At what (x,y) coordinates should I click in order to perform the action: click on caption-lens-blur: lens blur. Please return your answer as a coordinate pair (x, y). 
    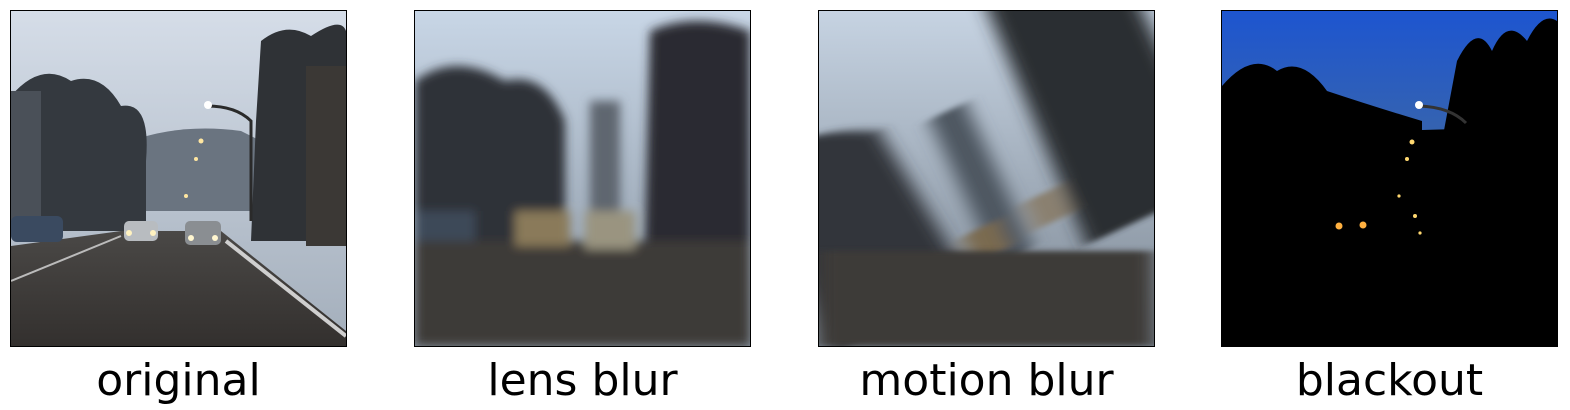
    Looking at the image, I should click on (582, 380).